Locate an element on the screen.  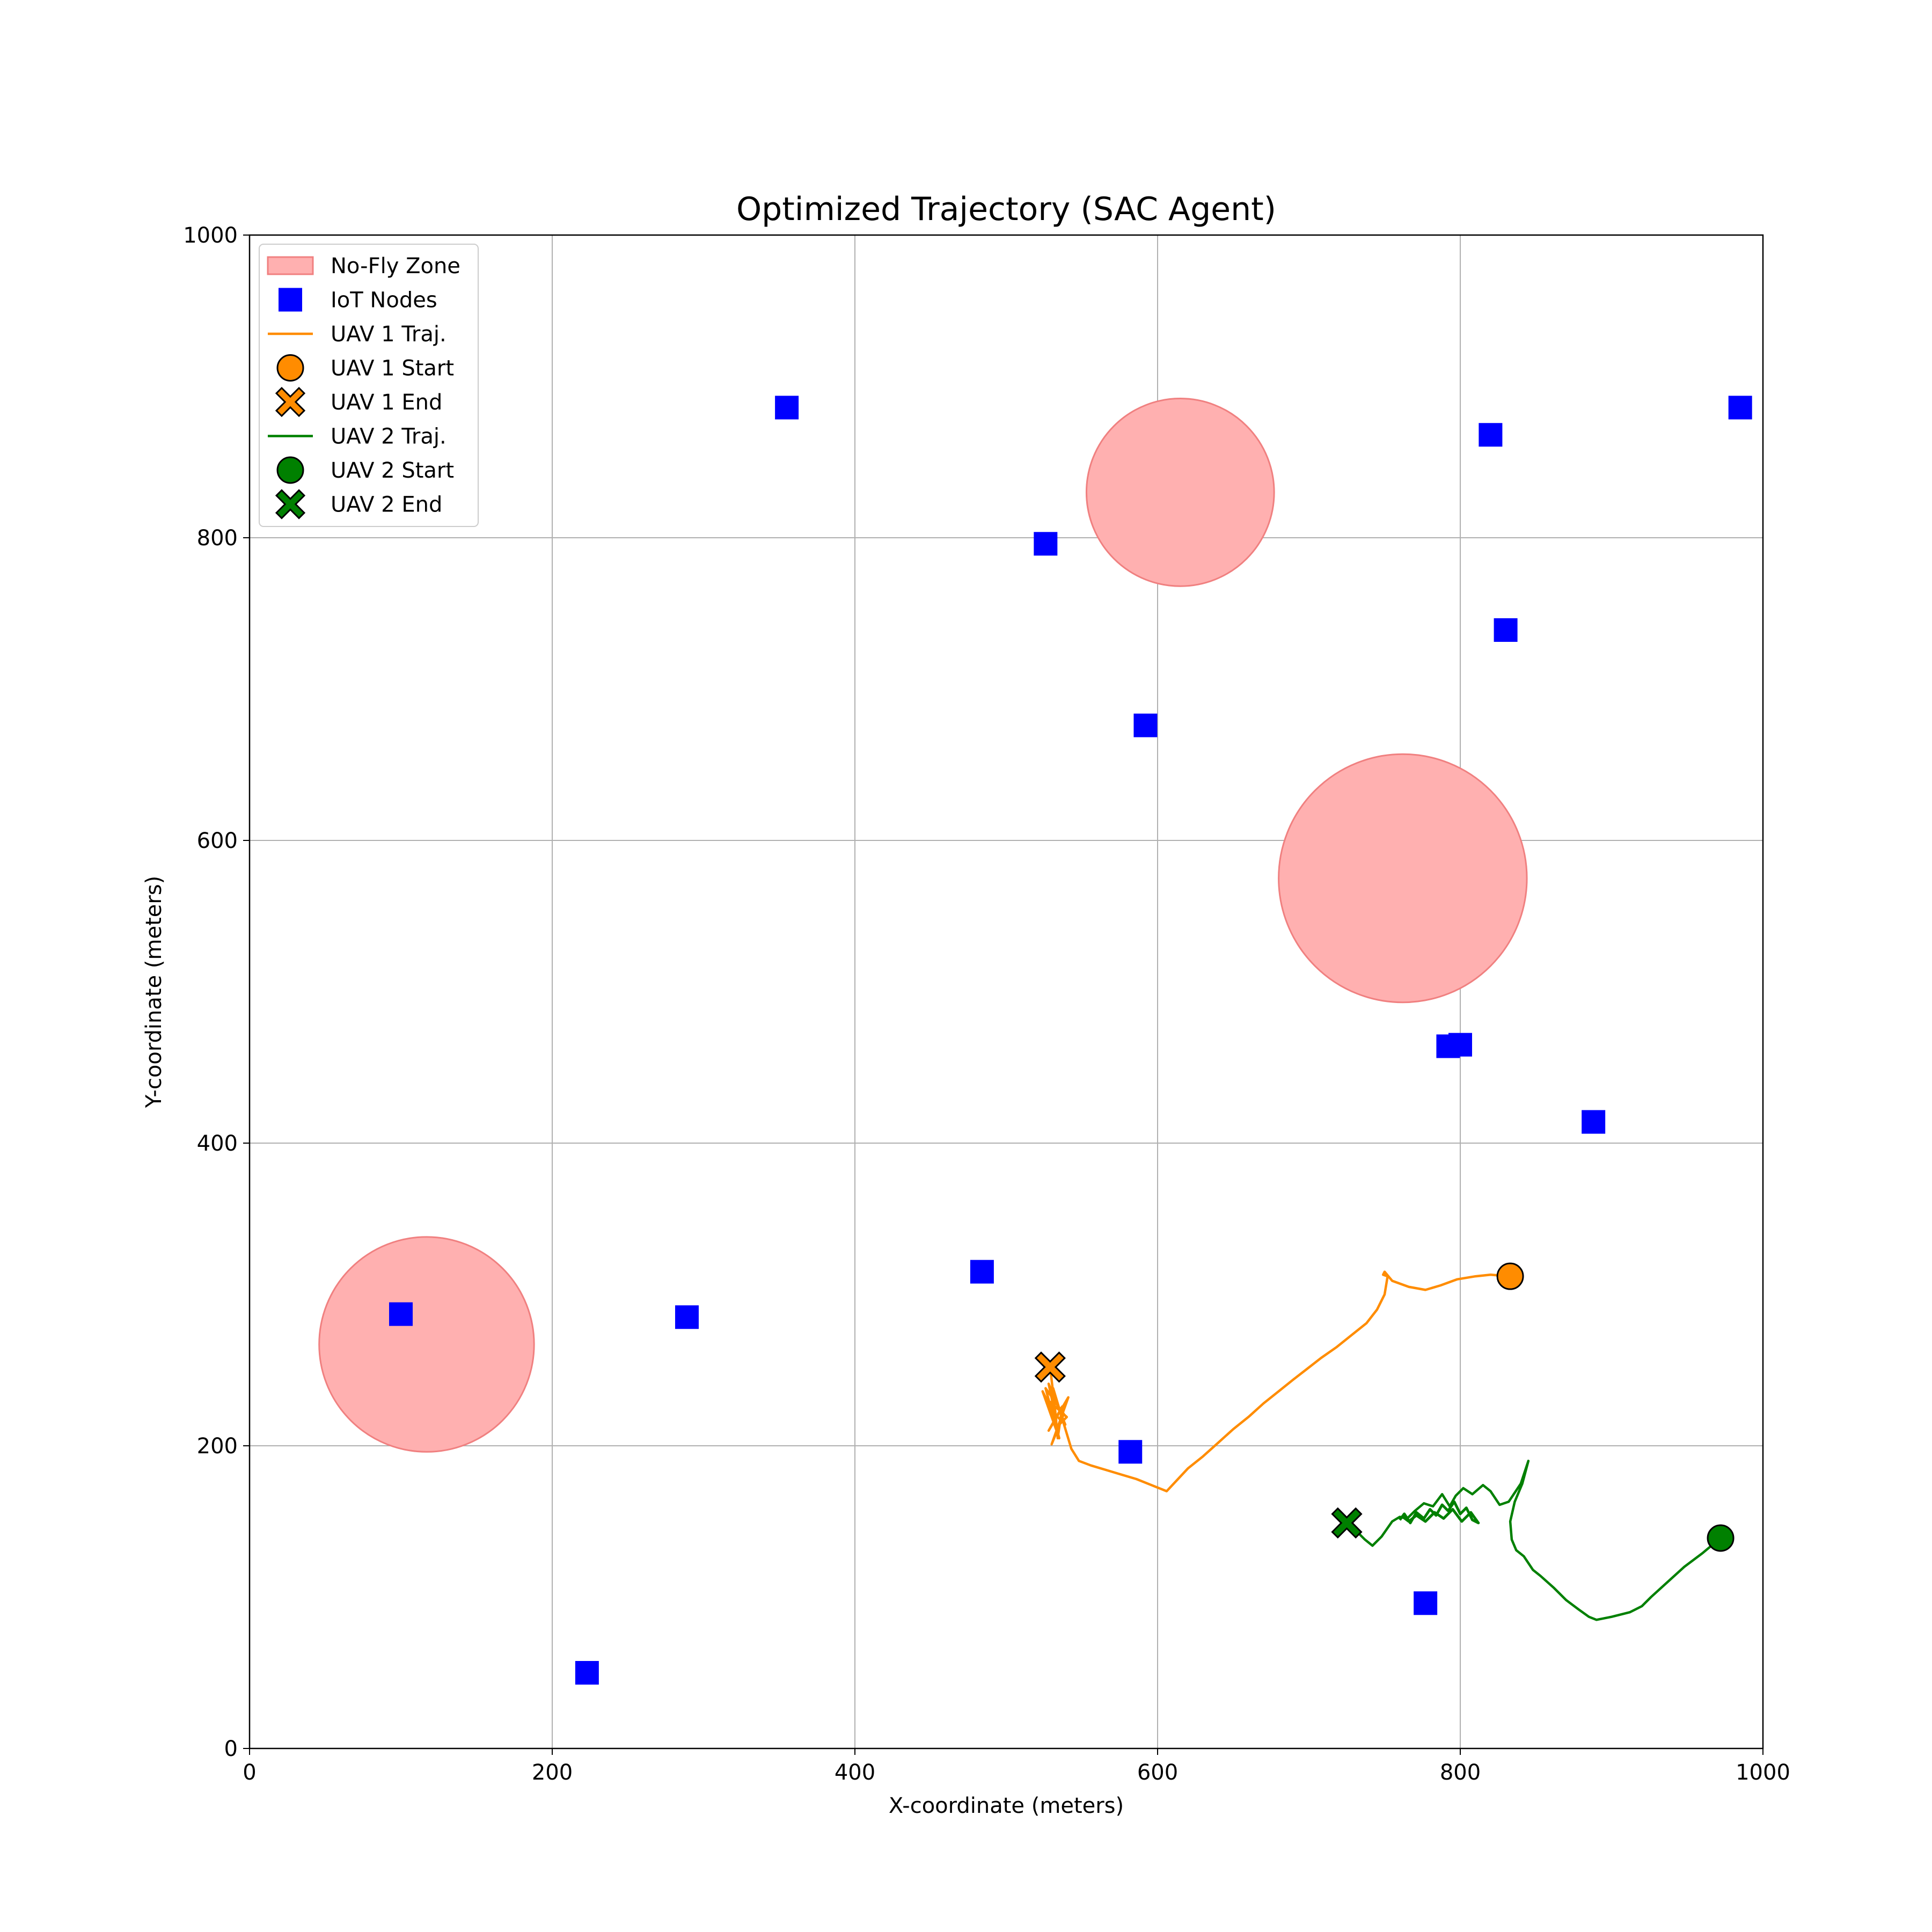
legend-label: UAV 2 Start is located at coordinates (392, 470).